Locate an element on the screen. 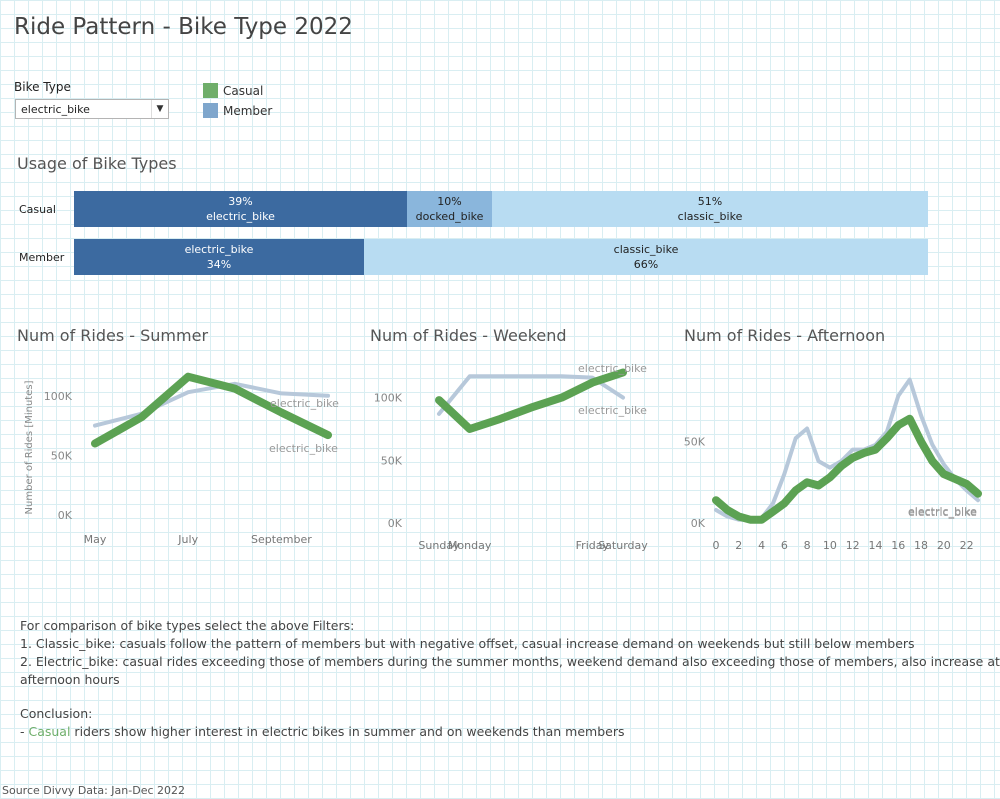 This screenshot has height=799, width=1000. afternoon-series-label-0: electric_bike is located at coordinates (942, 511).